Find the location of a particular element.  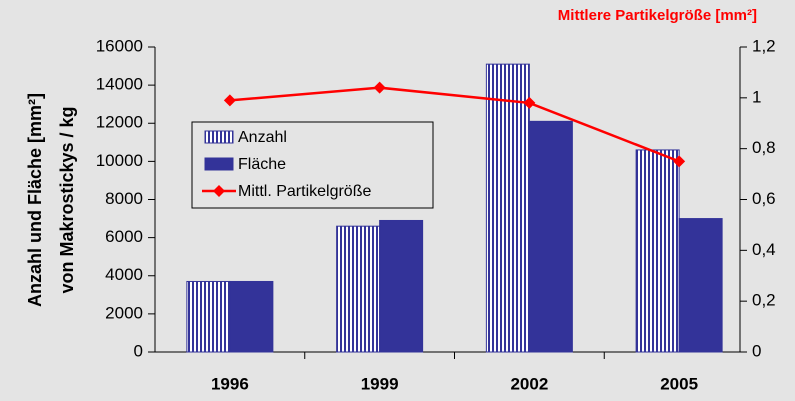

y-axis-title: Anzahl und Fläche [mm²] is located at coordinates (35, 200).